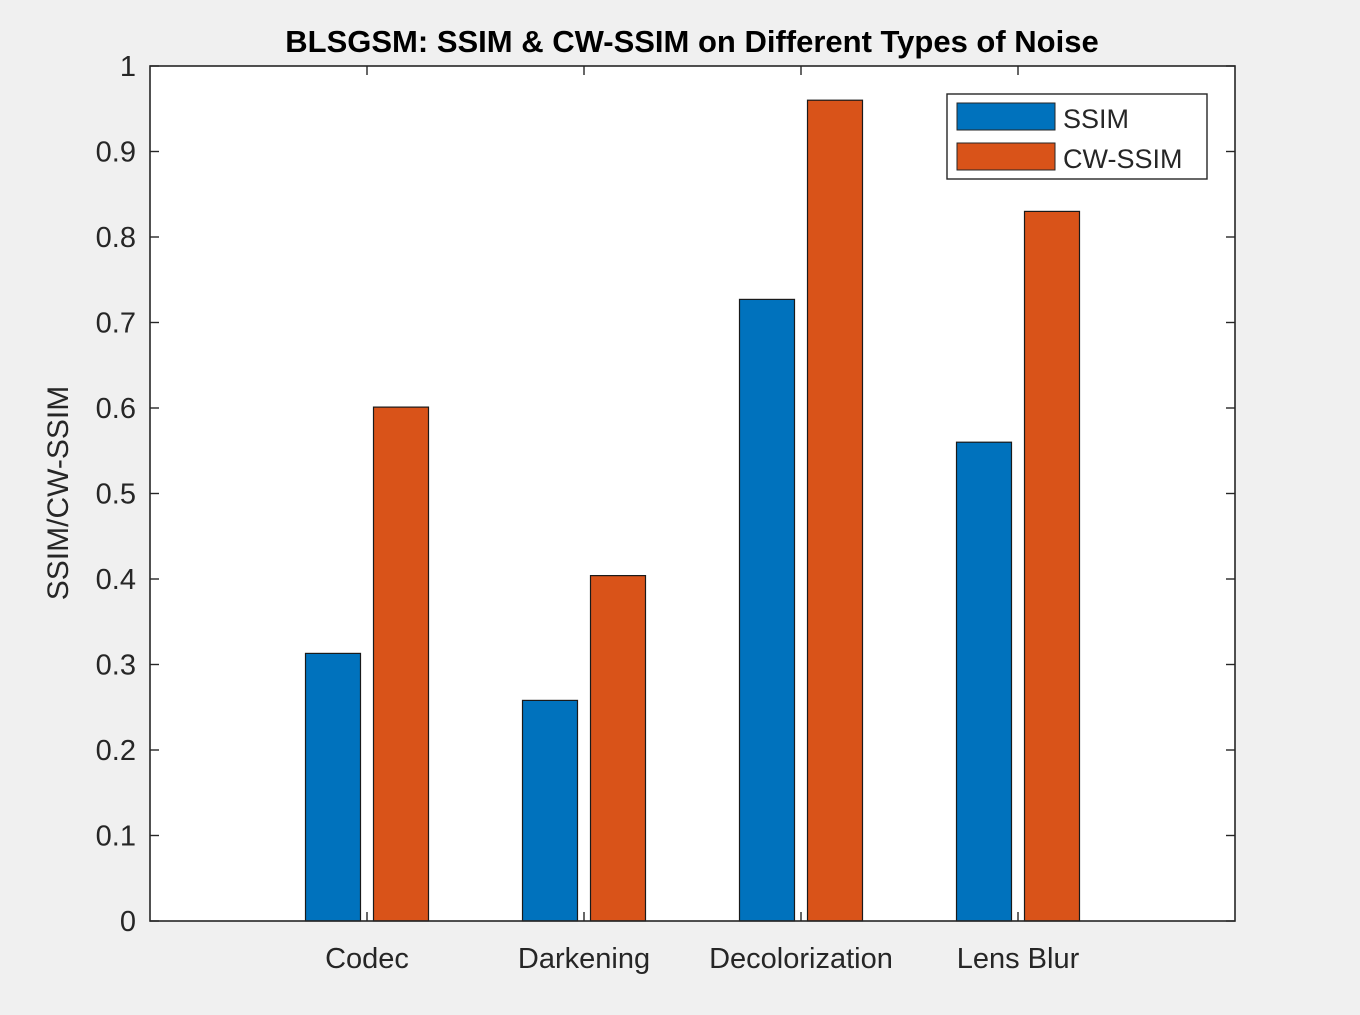  What do you see at coordinates (1006, 156) in the screenshot?
I see `legend-swatch-cw-ssim` at bounding box center [1006, 156].